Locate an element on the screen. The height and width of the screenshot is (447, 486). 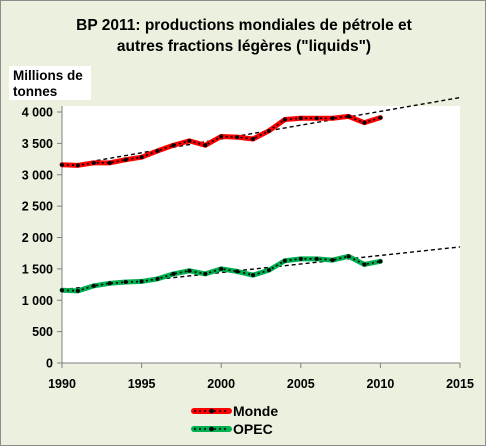
y-tick-label: 1 500 is located at coordinates (37, 269).